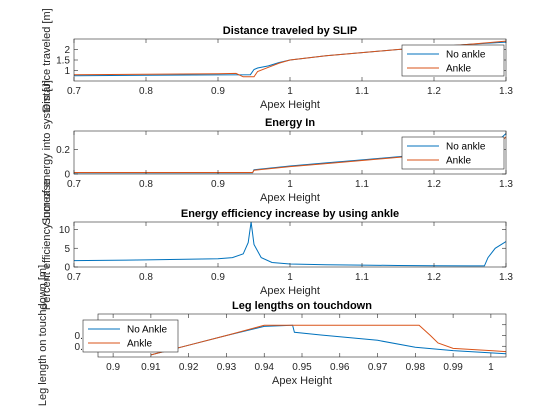 The width and height of the screenshot is (560, 420). Describe the element at coordinates (47, 152) in the screenshot. I see `y-axis-label: Sum of energy into system [J]` at that location.